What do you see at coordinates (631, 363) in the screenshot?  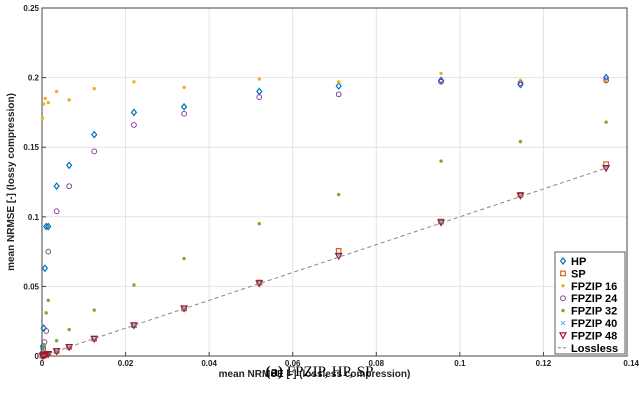 I see `x-tick-label: 0.14` at bounding box center [631, 363].